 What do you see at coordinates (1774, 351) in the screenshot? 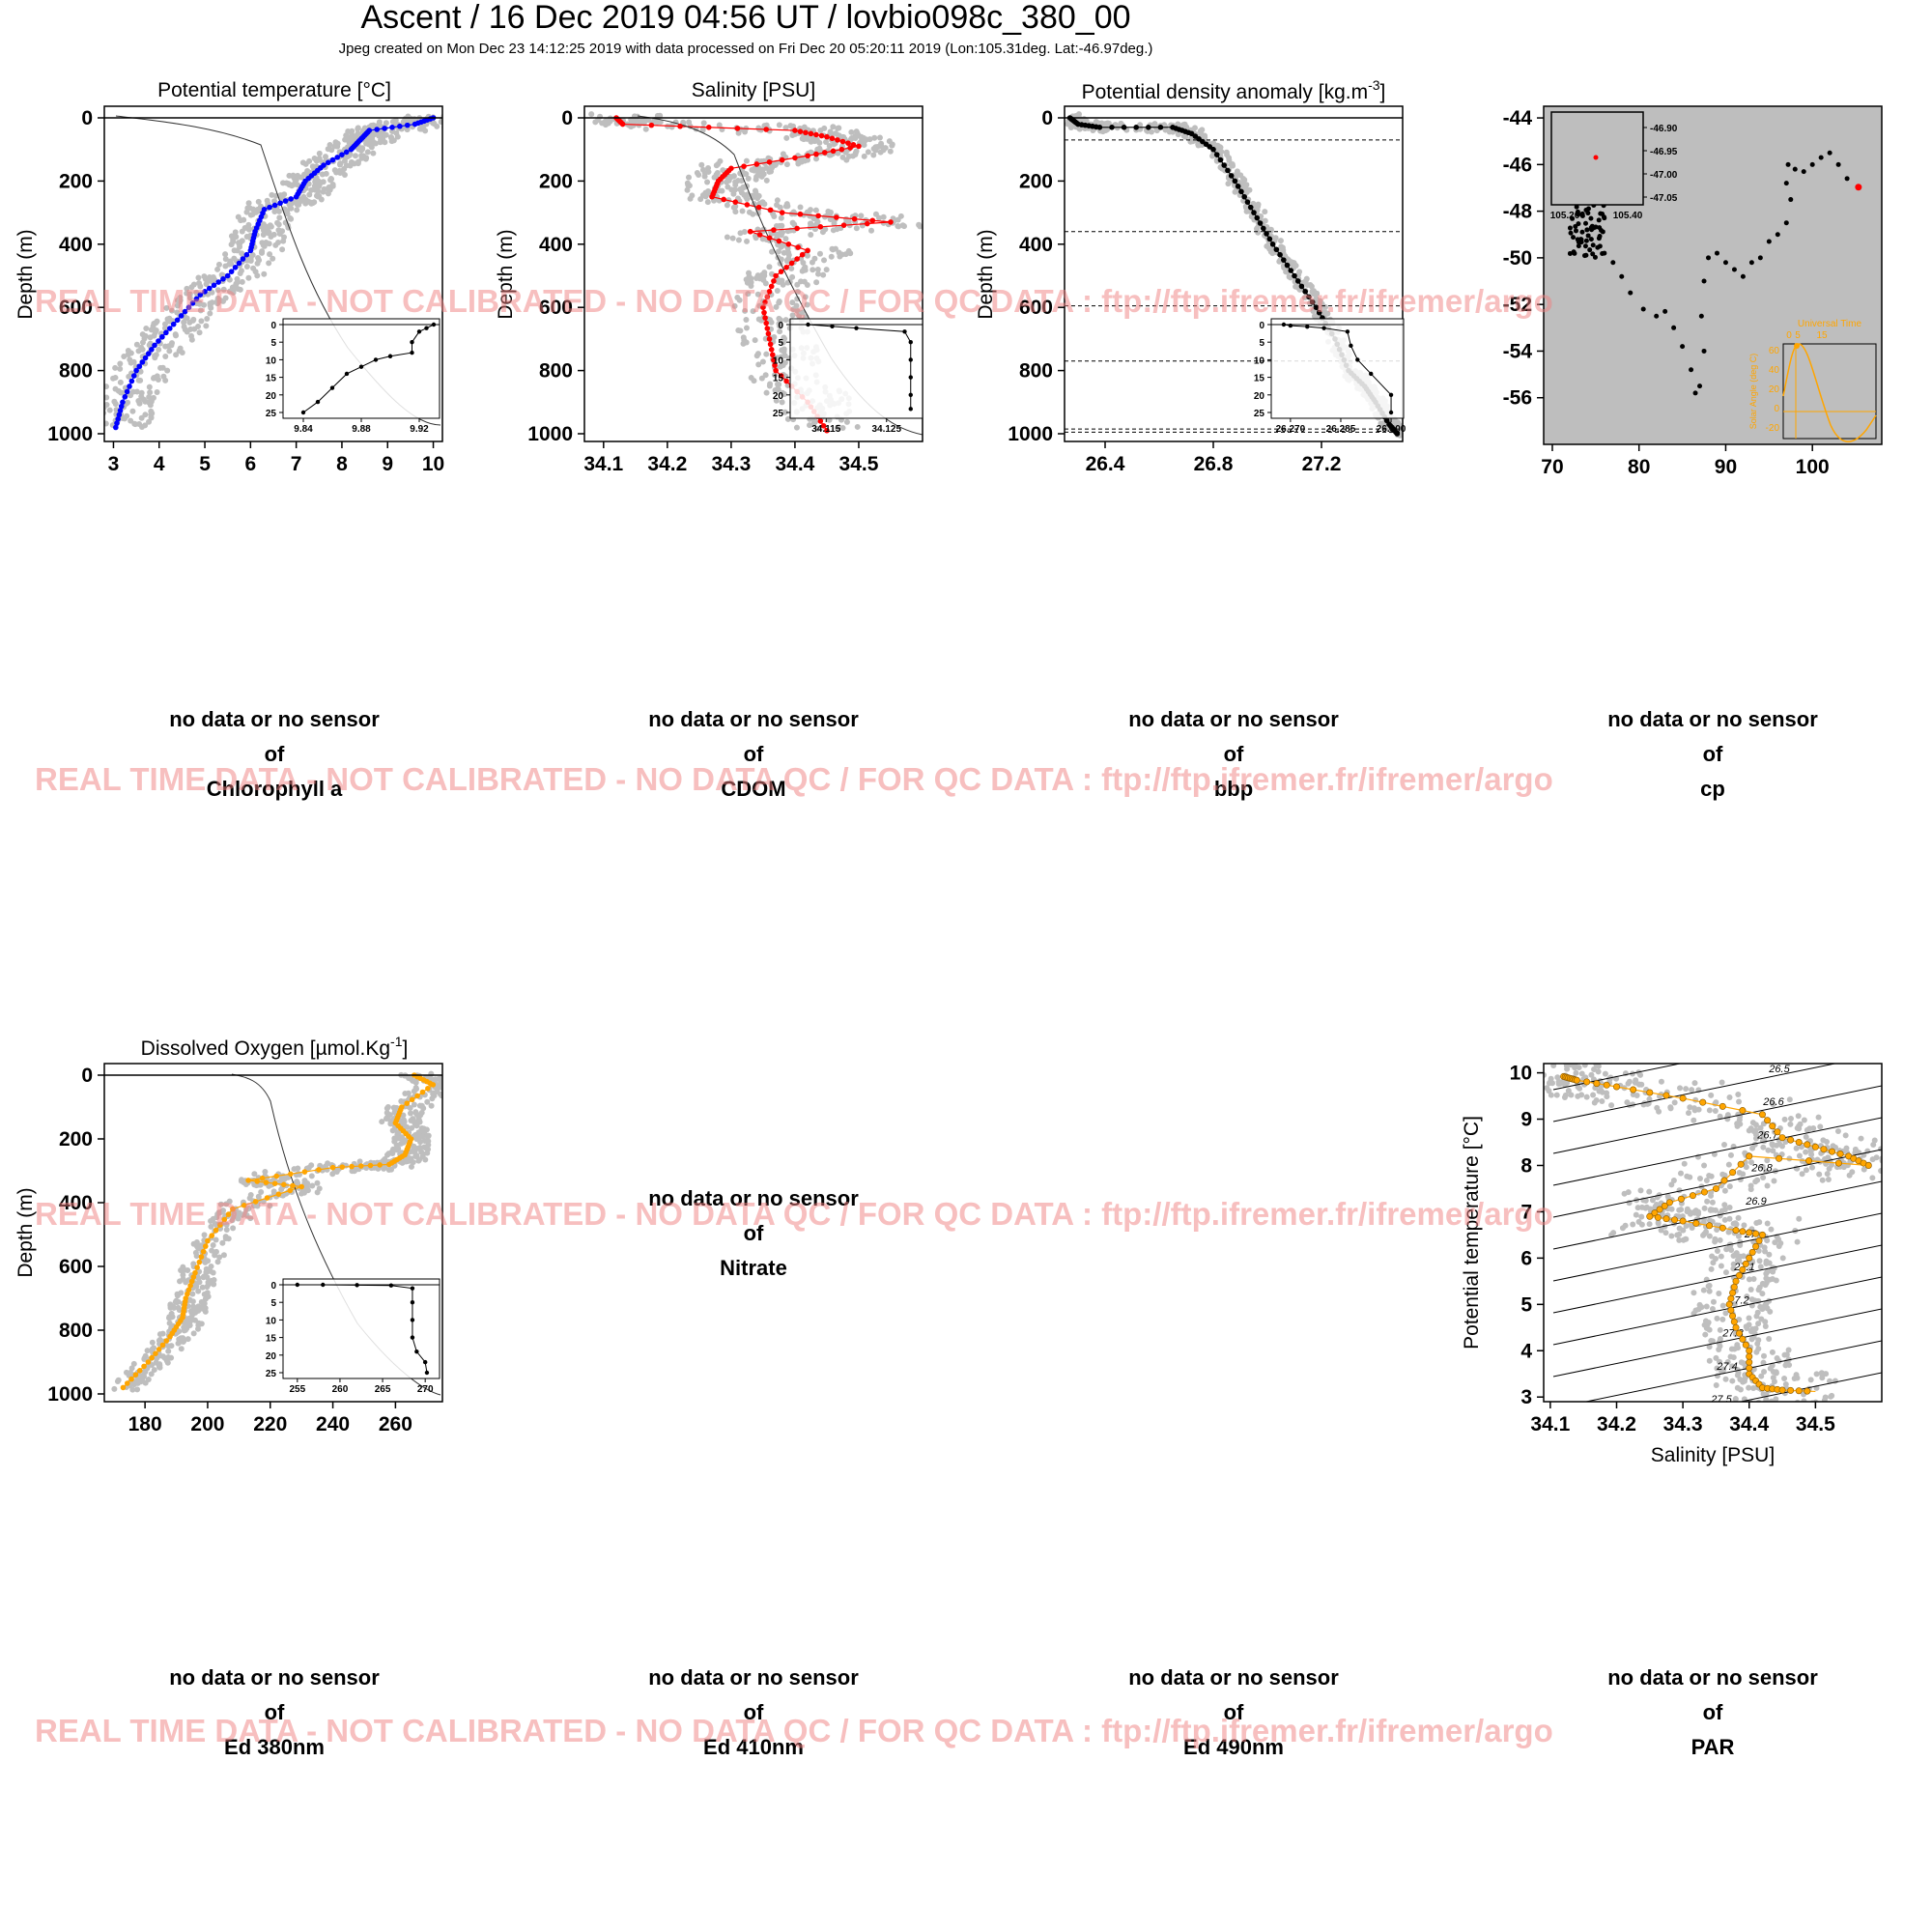
I see `sun-y-tick-label: 60` at bounding box center [1774, 351].